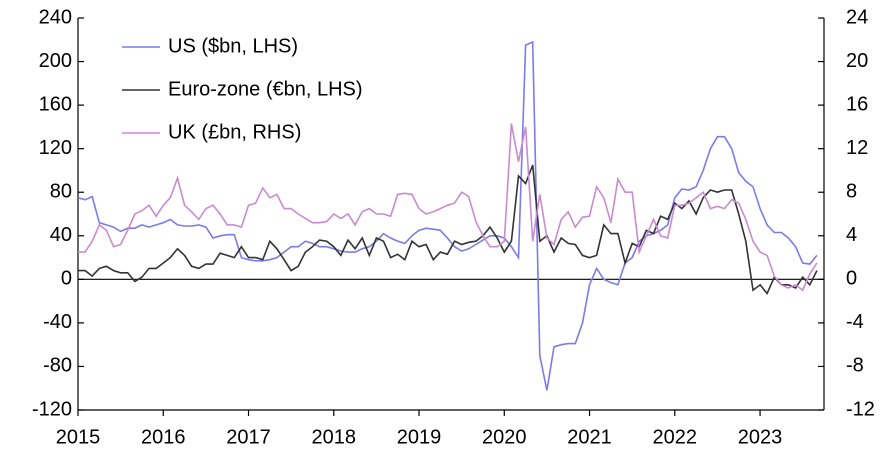  I want to click on x-tick-label: 2022, so click(675, 437).